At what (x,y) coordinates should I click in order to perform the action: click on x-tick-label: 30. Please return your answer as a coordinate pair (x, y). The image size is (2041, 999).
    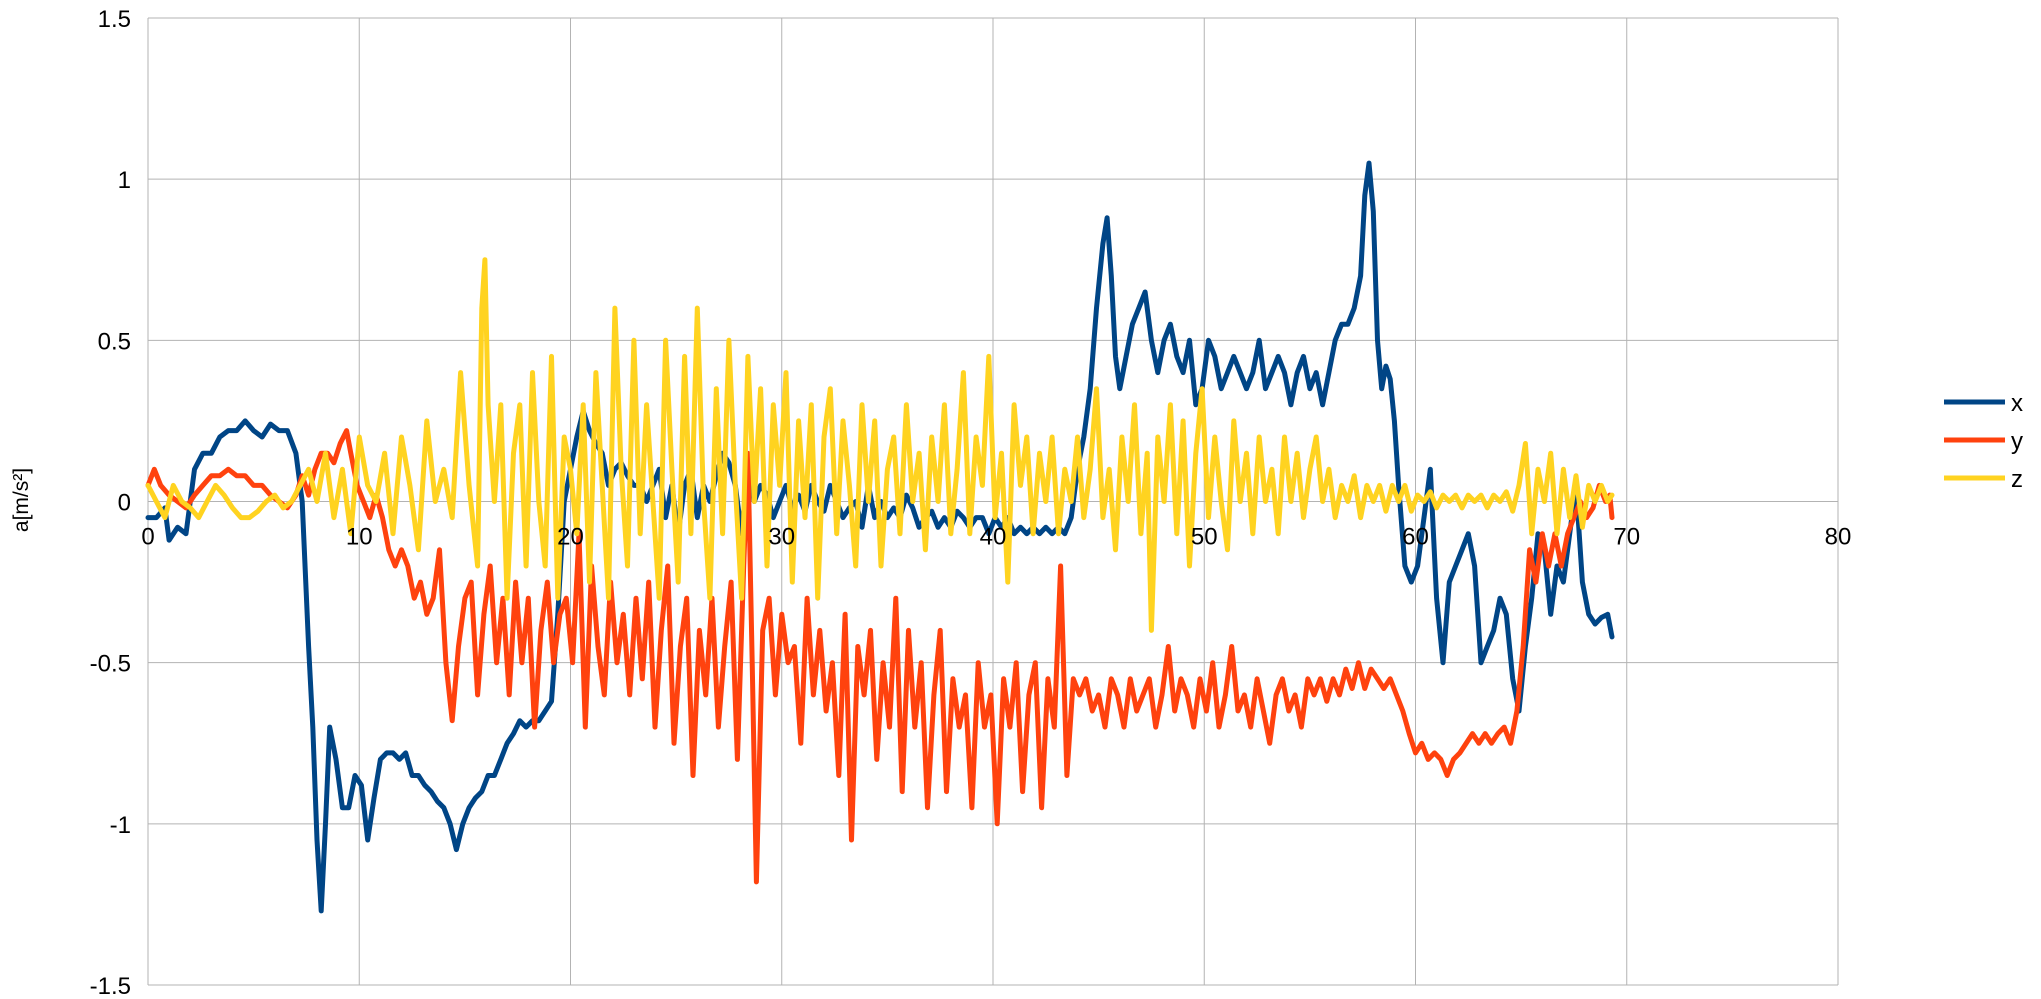
    Looking at the image, I should click on (781, 537).